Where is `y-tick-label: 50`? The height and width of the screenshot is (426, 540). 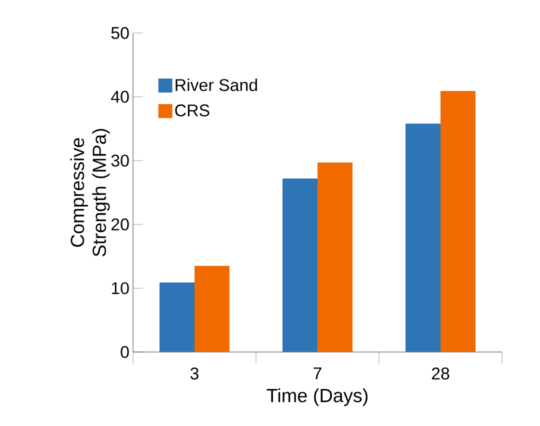 y-tick-label: 50 is located at coordinates (120, 33).